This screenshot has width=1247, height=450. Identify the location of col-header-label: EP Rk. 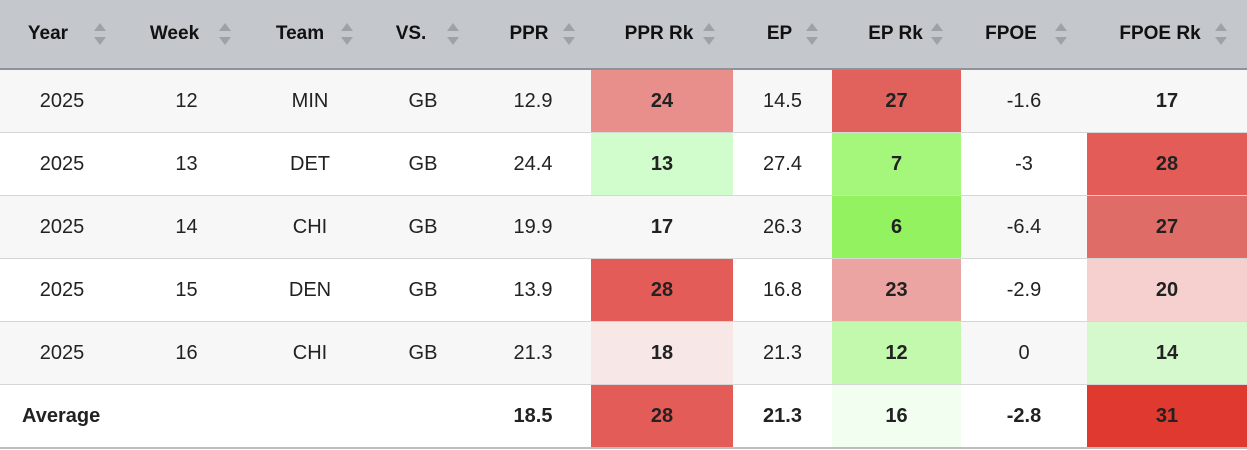
(895, 33).